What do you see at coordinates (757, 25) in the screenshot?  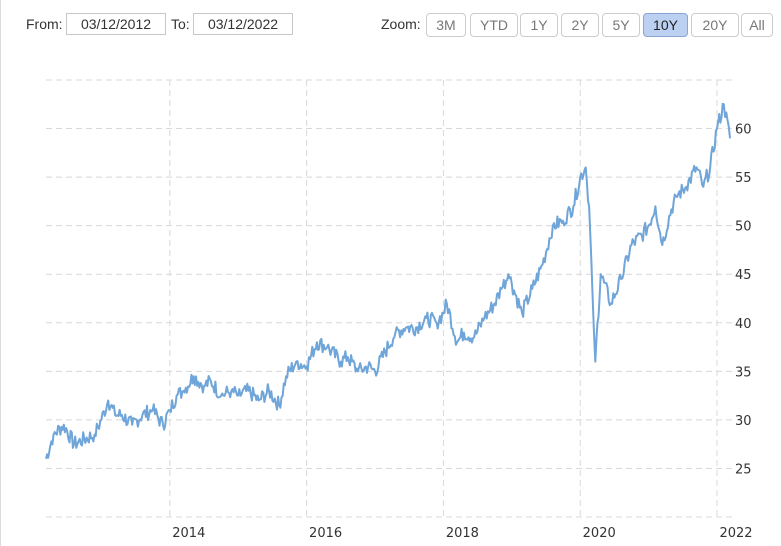 I see `zoom-button-all: All` at bounding box center [757, 25].